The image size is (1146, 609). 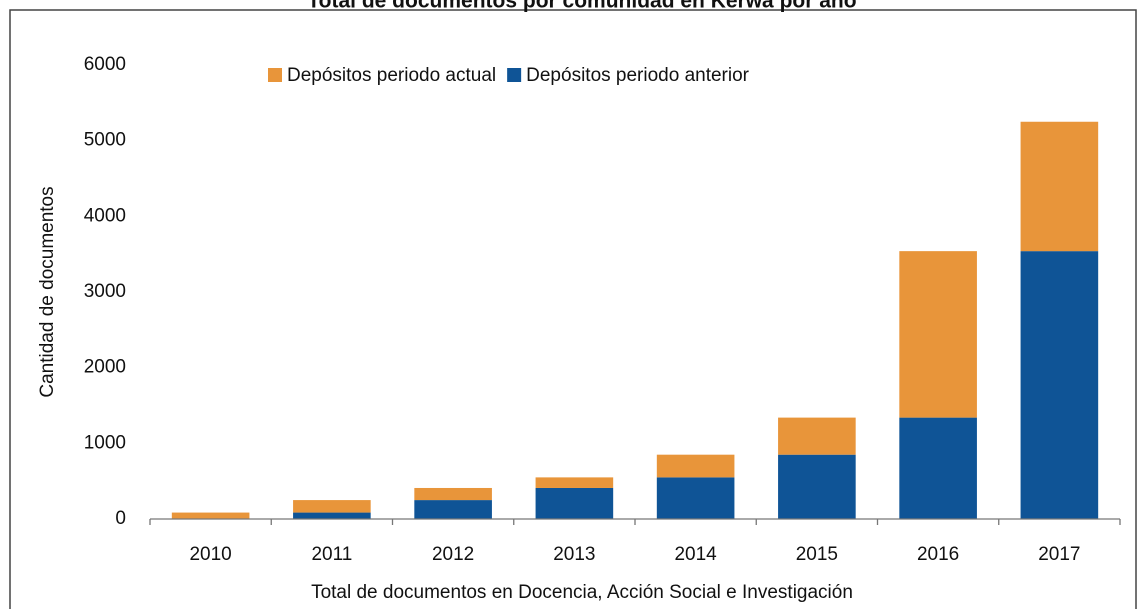 I want to click on x-tick-label: 2010, so click(x=210, y=554).